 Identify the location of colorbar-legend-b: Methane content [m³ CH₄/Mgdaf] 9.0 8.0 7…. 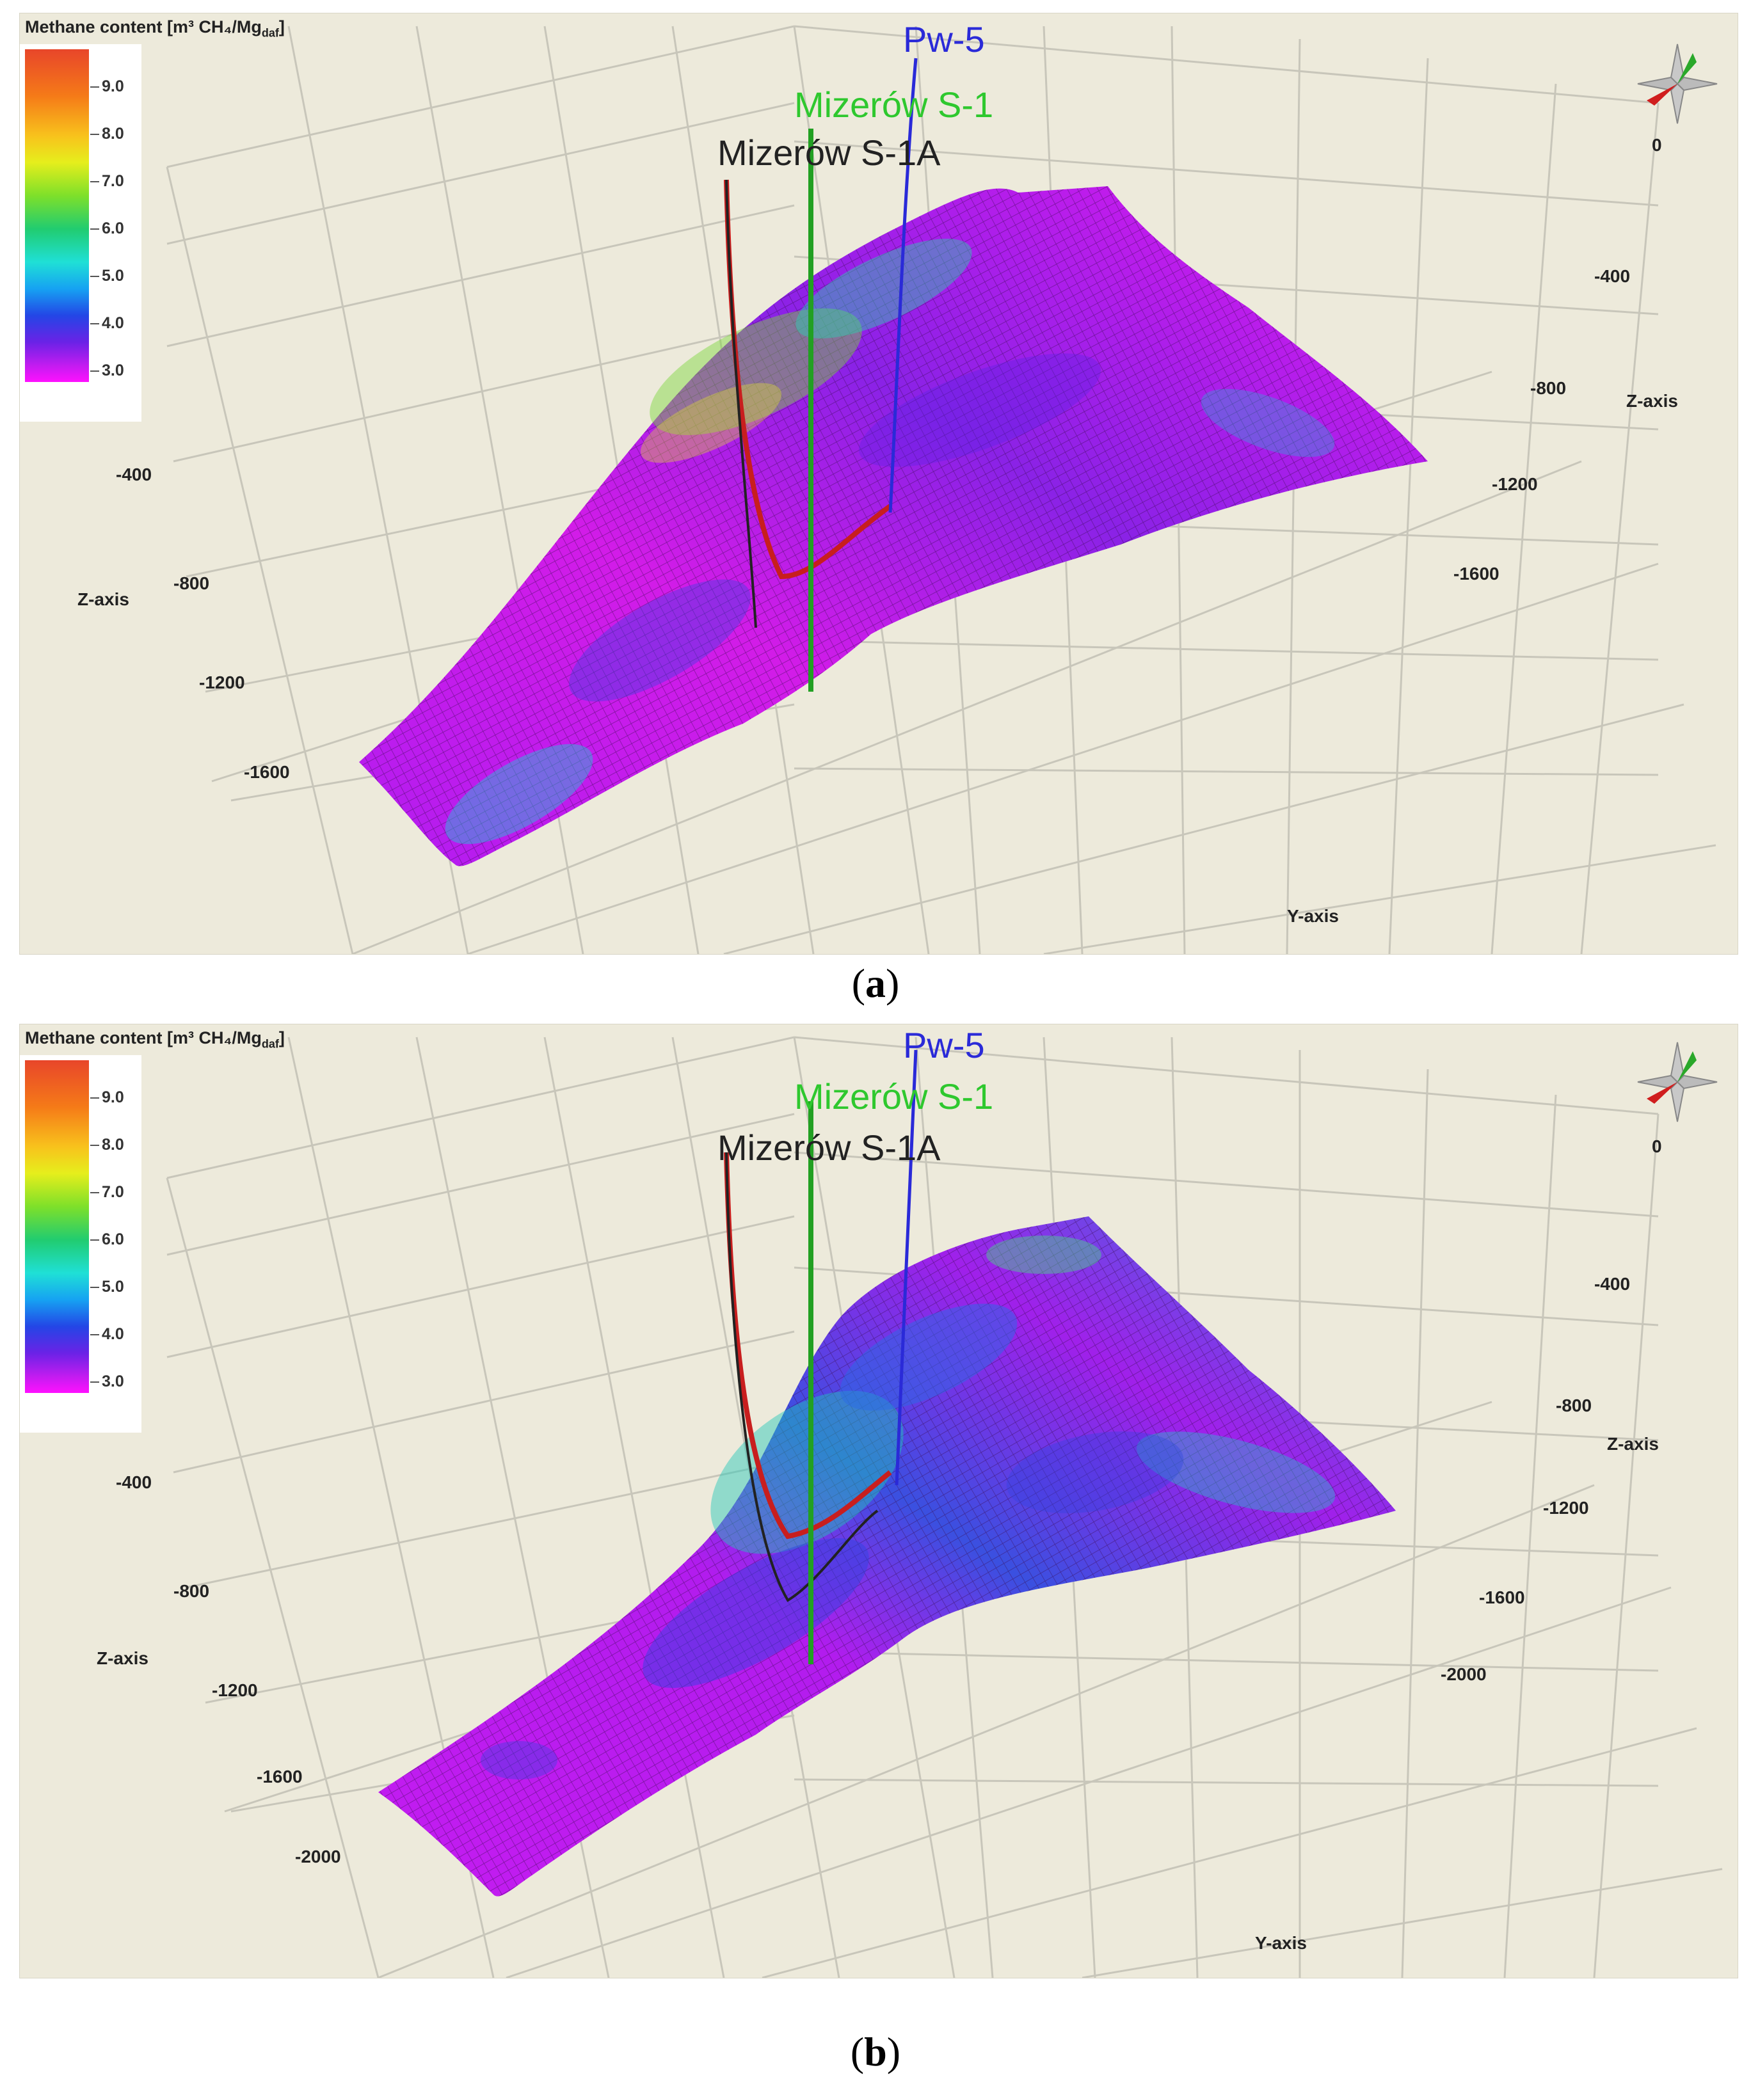
(212, 1229).